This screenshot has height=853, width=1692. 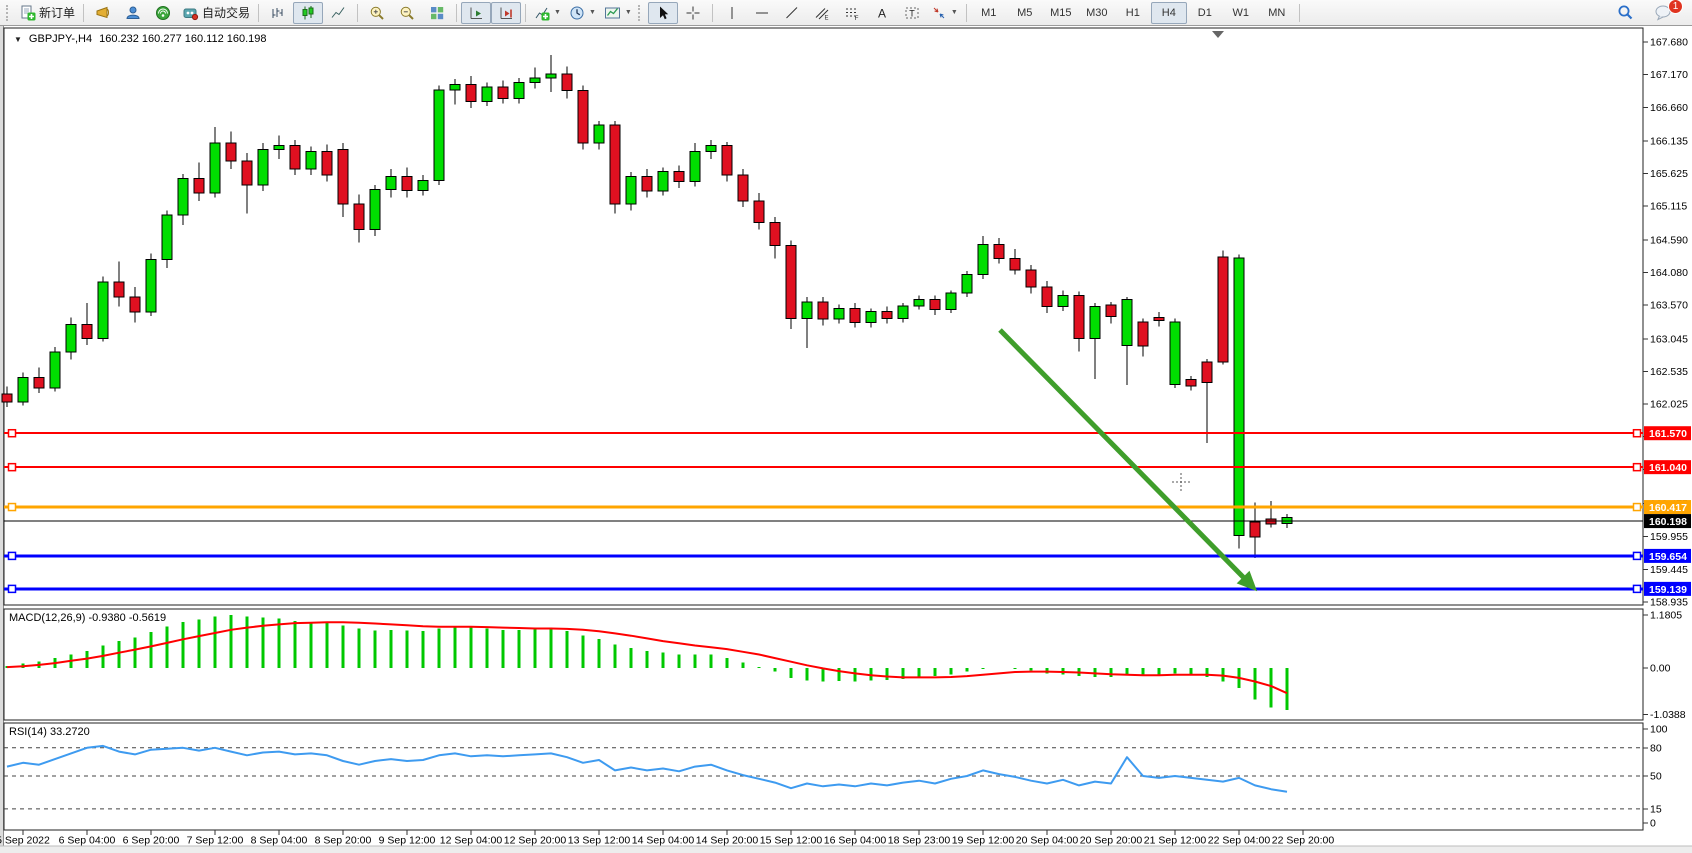 I want to click on search-button, so click(x=1625, y=13).